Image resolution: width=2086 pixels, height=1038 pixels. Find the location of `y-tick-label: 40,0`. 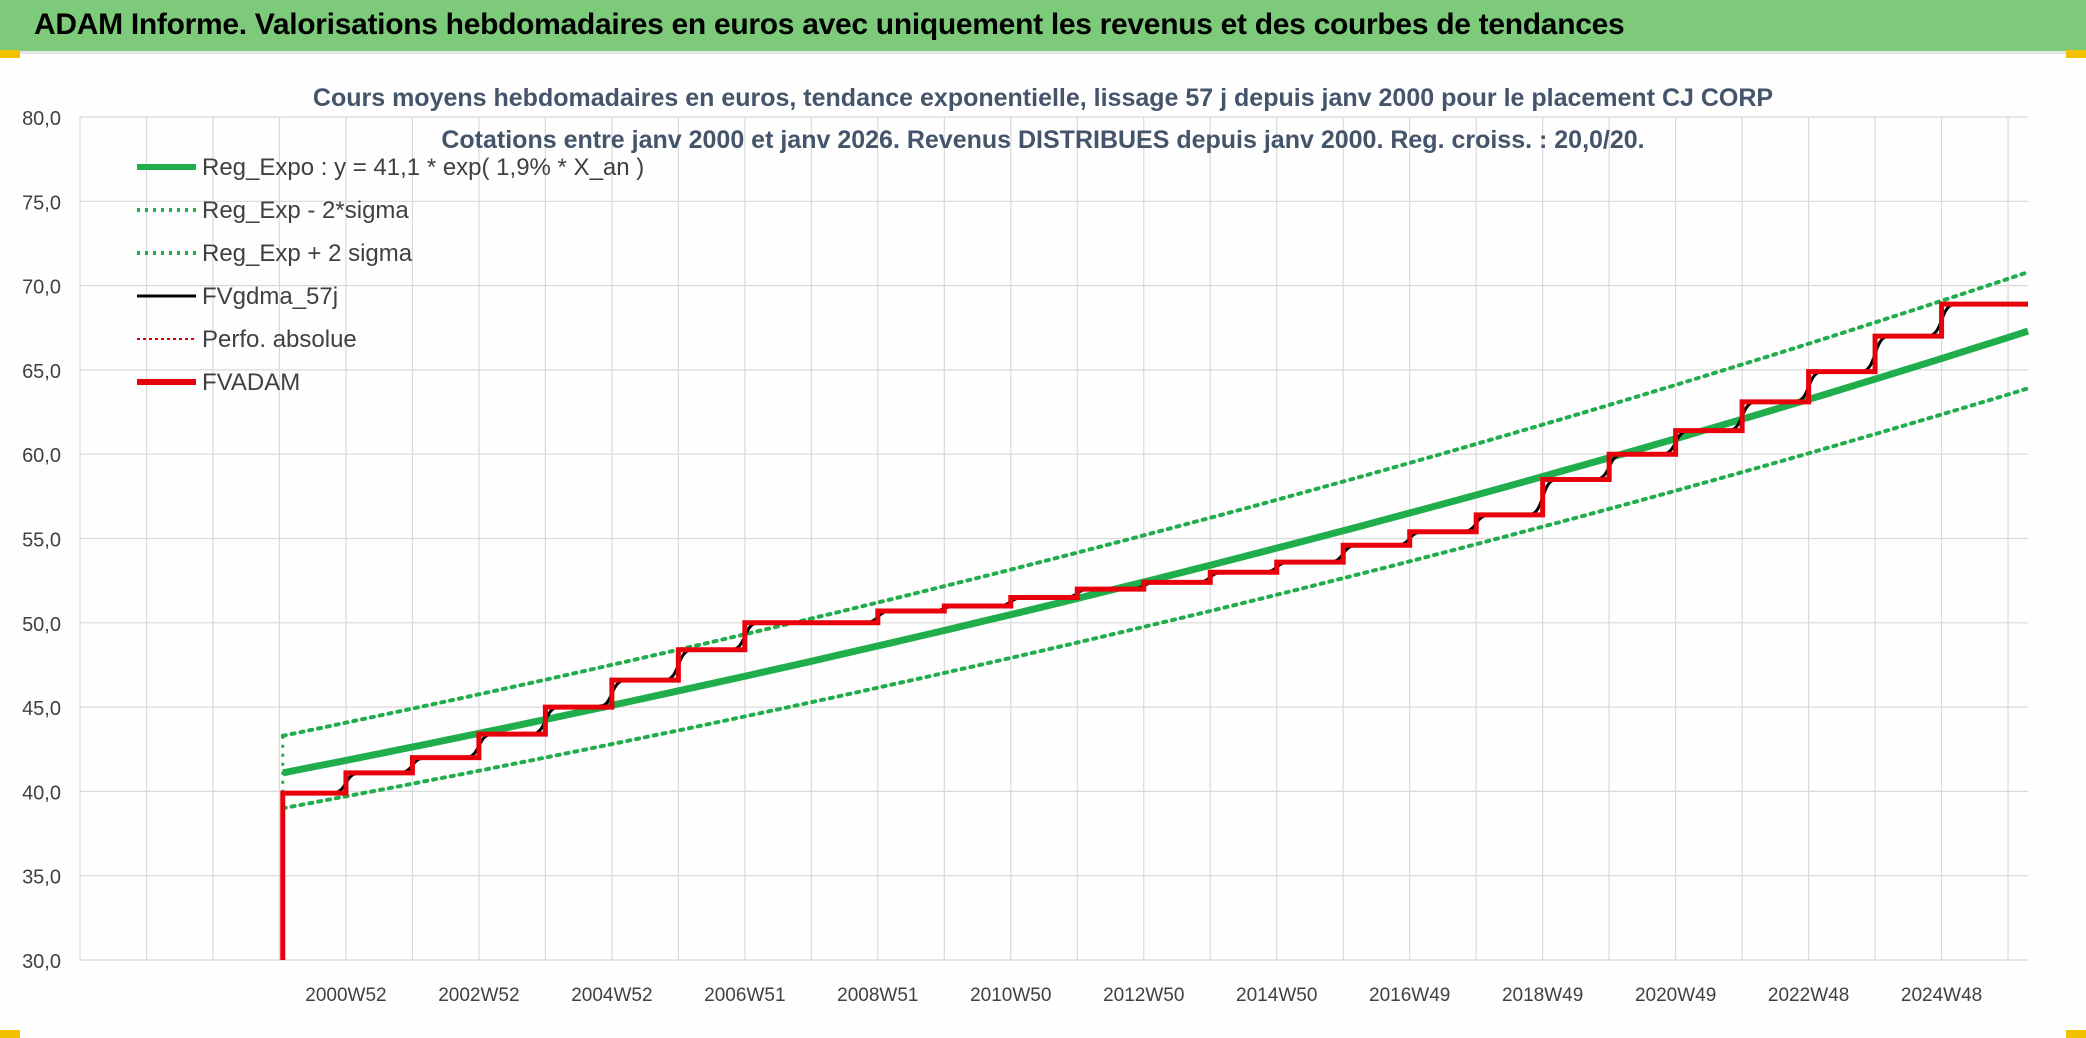

y-tick-label: 40,0 is located at coordinates (41, 793).